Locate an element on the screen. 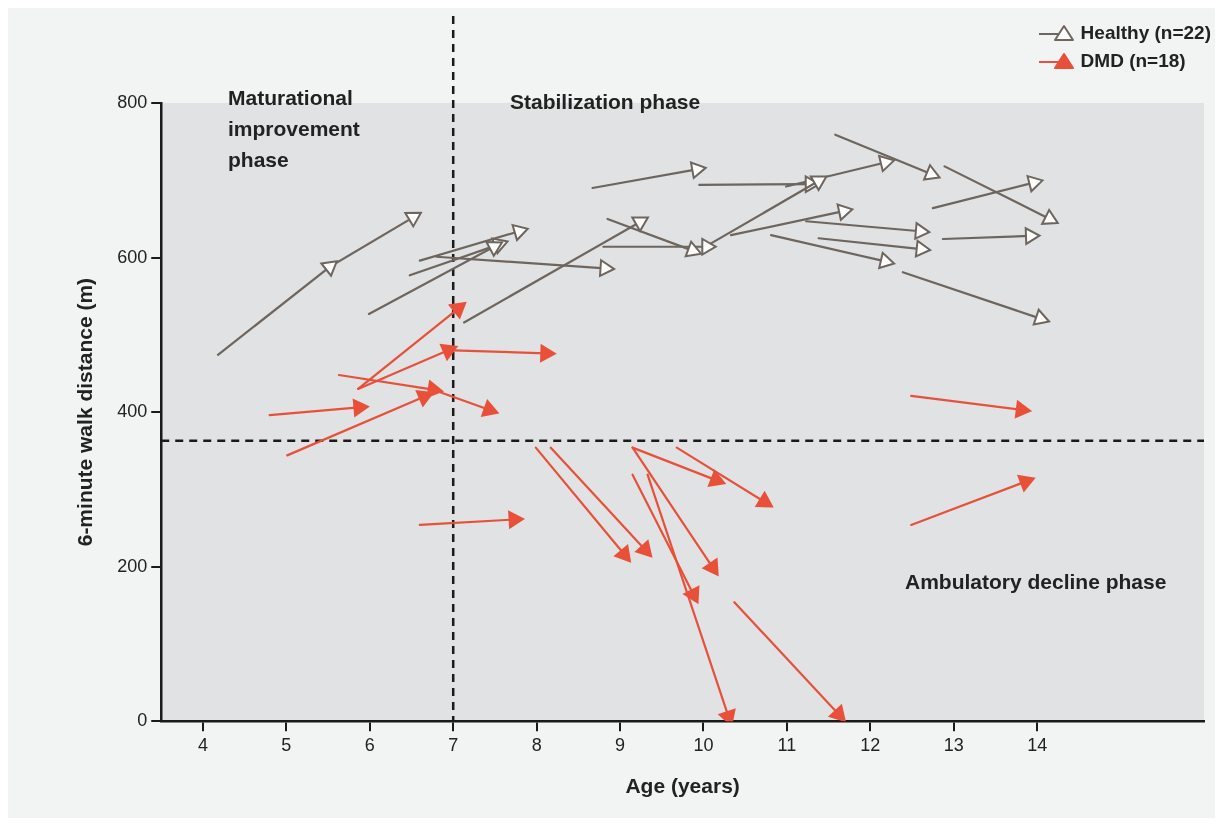  x-tick-label: 10 is located at coordinates (703, 744).